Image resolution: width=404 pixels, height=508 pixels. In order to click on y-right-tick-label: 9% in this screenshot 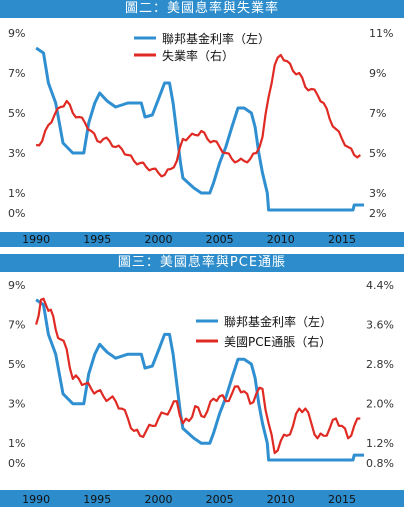, I will do `click(377, 73)`.